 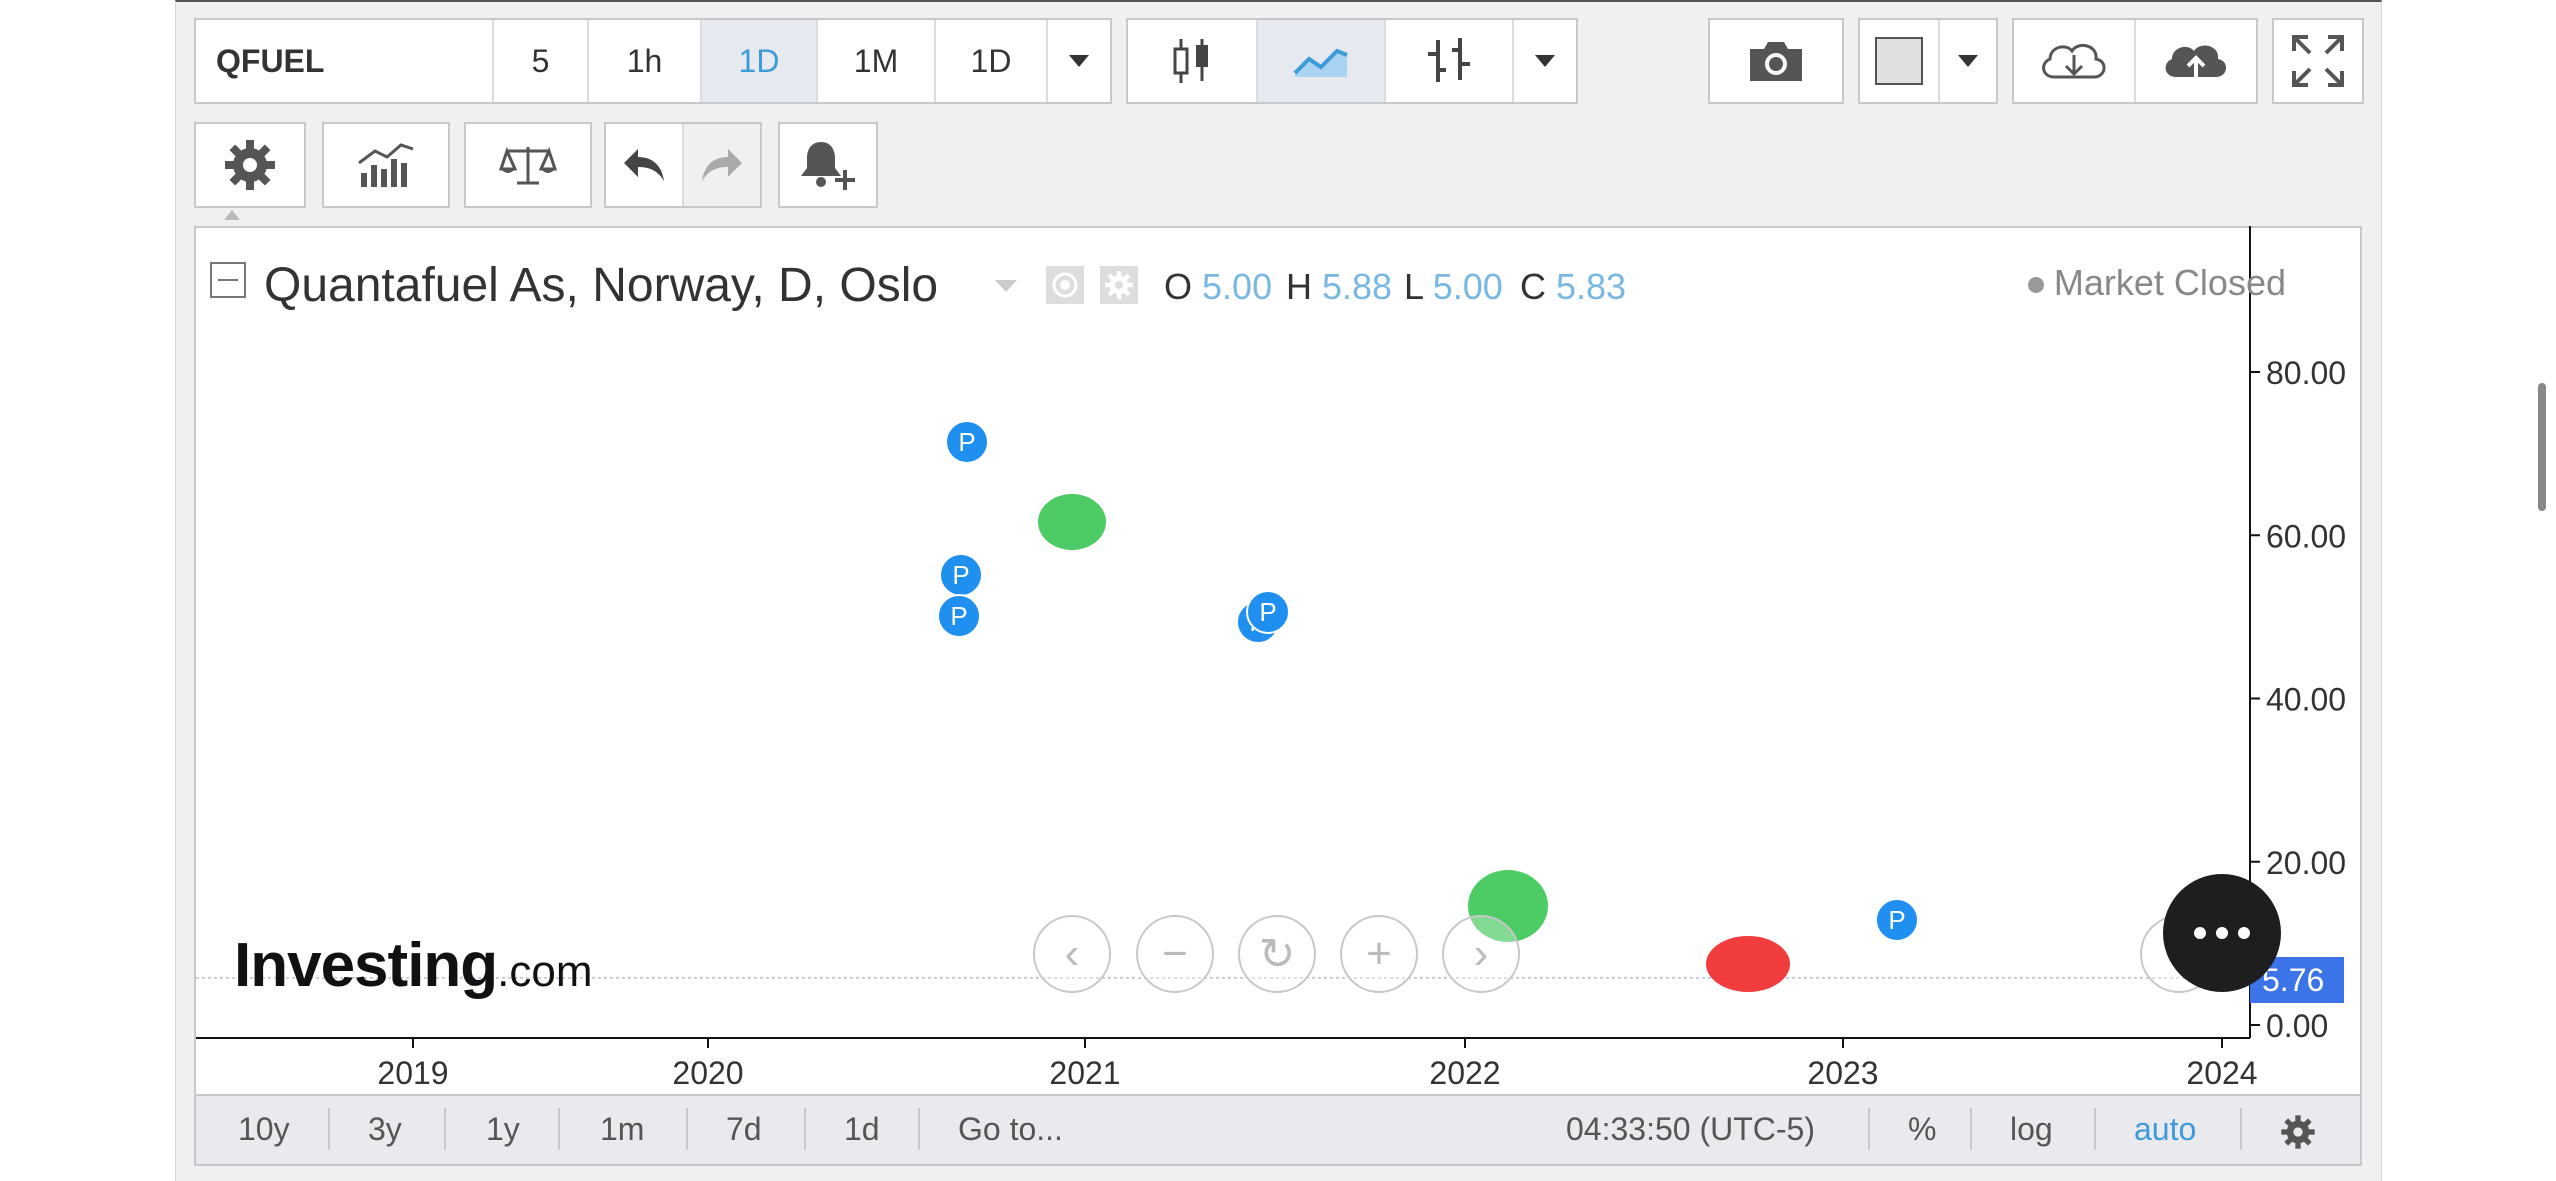 What do you see at coordinates (385, 1129) in the screenshot?
I see `range-3y: 3y` at bounding box center [385, 1129].